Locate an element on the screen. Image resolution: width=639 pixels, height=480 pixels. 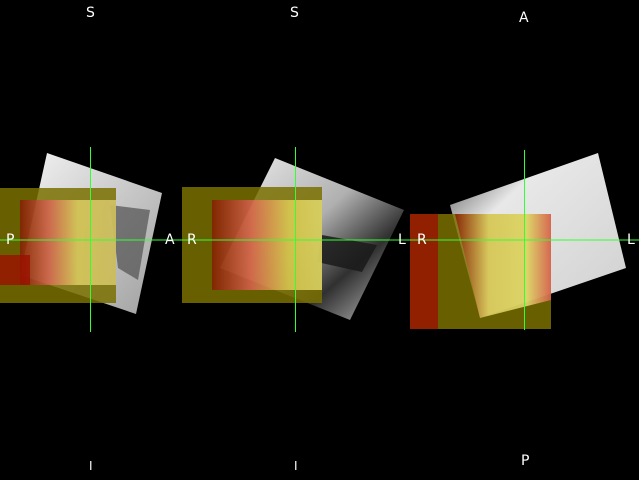
sagittal-bottom-label: I is located at coordinates (91, 466).